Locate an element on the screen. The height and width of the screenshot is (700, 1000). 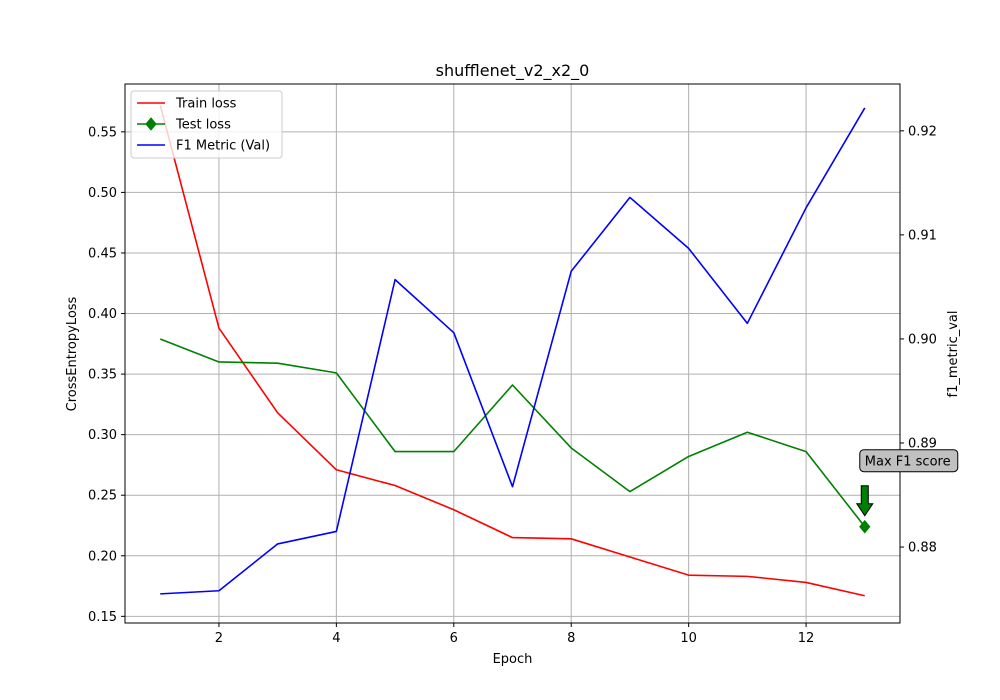
y-right-tick-label: 0.89 is located at coordinates (922, 443).